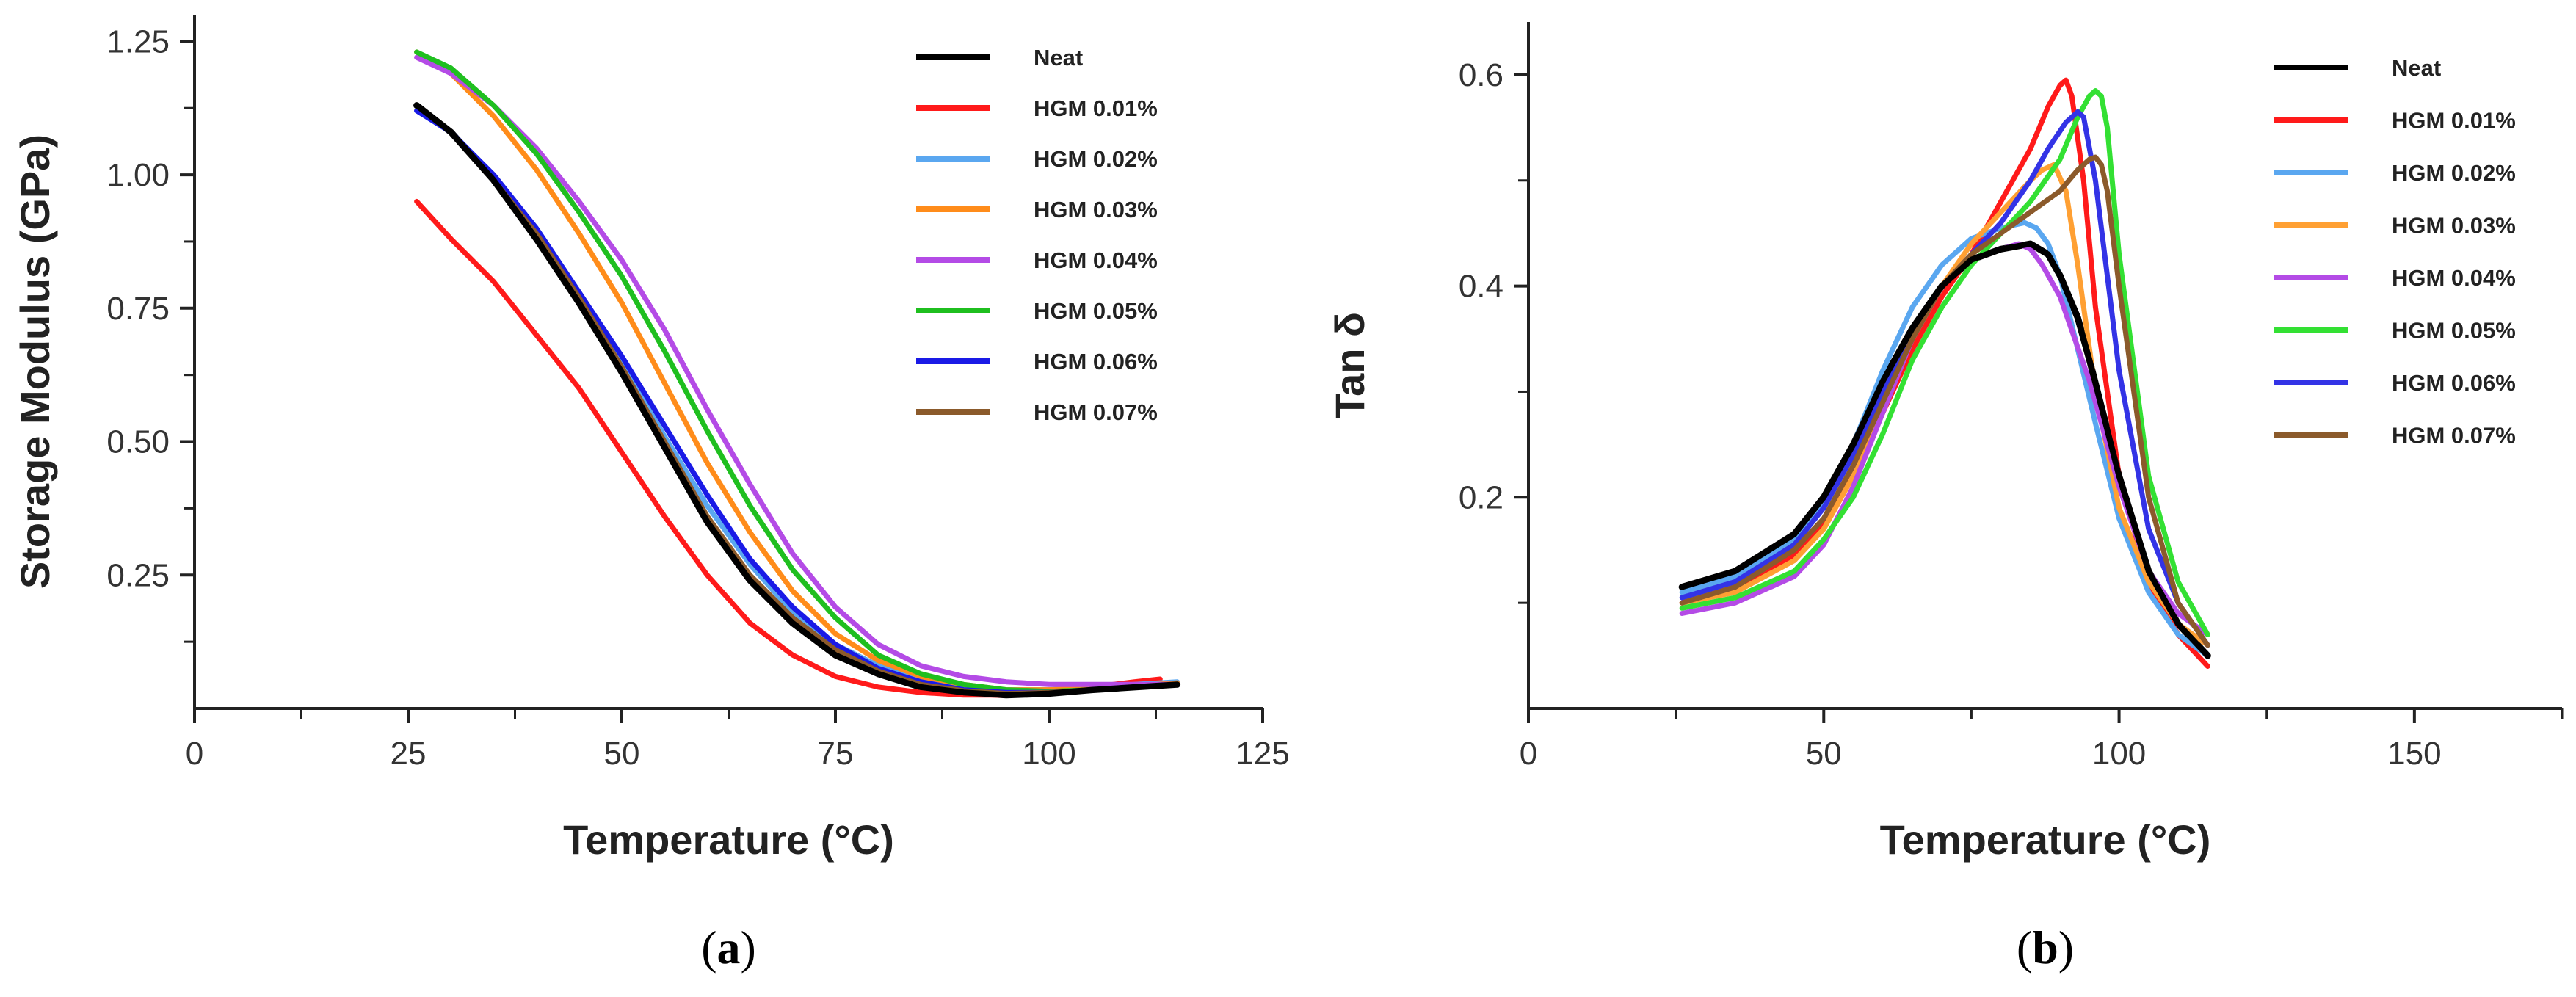  I want to click on panel-letter: b, so click(2045, 947).